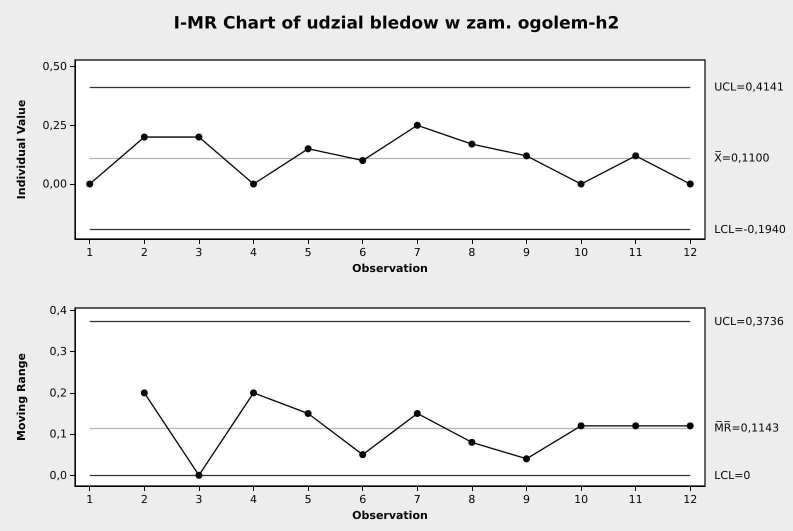 This screenshot has width=793, height=531. I want to click on ref-line-label: UCL=0,3736, so click(749, 321).